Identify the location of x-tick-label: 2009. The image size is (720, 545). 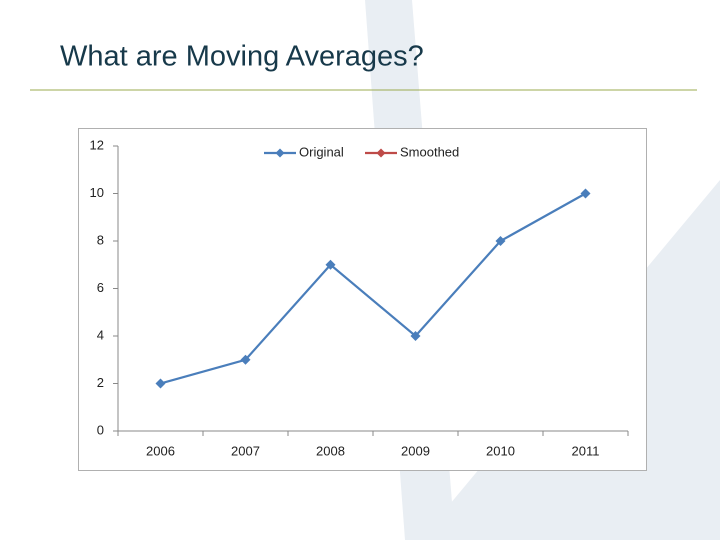
(415, 450).